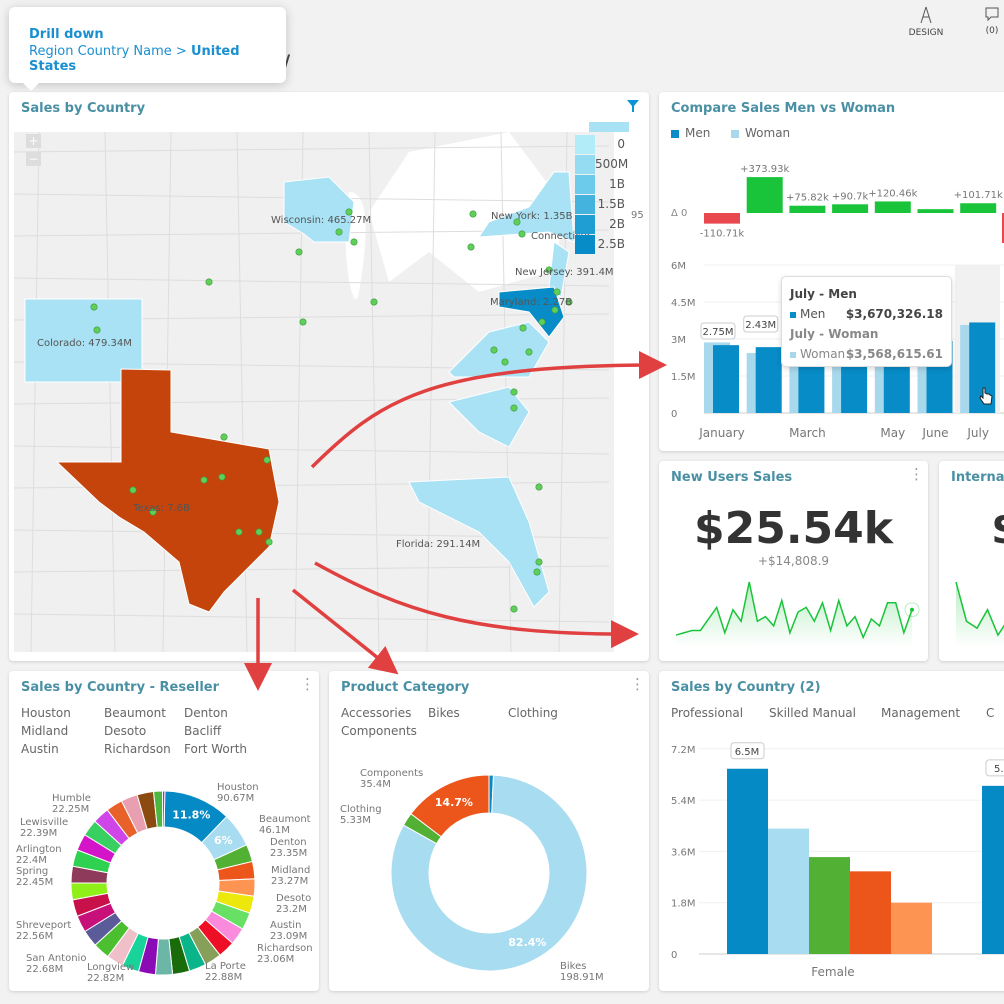 The image size is (1004, 1004). What do you see at coordinates (612, 164) in the screenshot?
I see `legend-label: 500M` at bounding box center [612, 164].